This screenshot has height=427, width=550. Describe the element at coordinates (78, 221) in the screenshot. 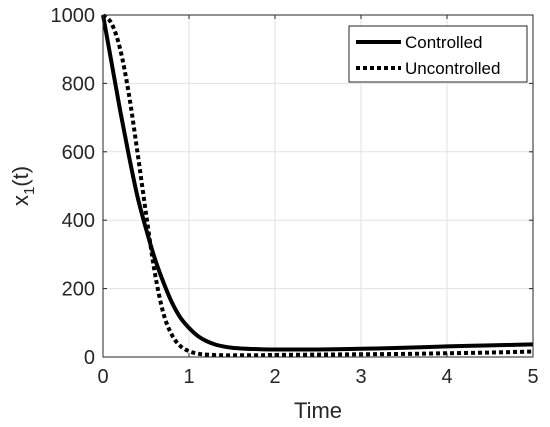

I see `y-tick-label: 400` at that location.